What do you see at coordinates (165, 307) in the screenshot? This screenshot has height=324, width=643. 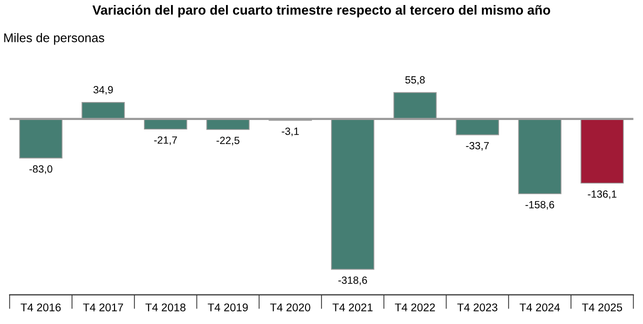 I see `x-tick-label: T4 2018` at bounding box center [165, 307].